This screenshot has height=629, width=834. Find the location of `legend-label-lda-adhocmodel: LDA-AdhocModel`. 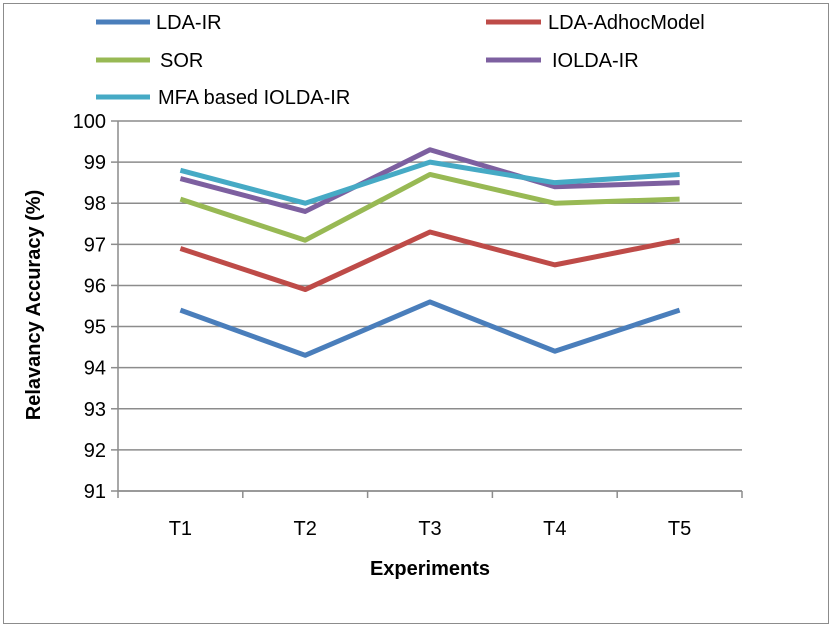

legend-label-lda-adhocmodel: LDA-AdhocModel is located at coordinates (626, 23).